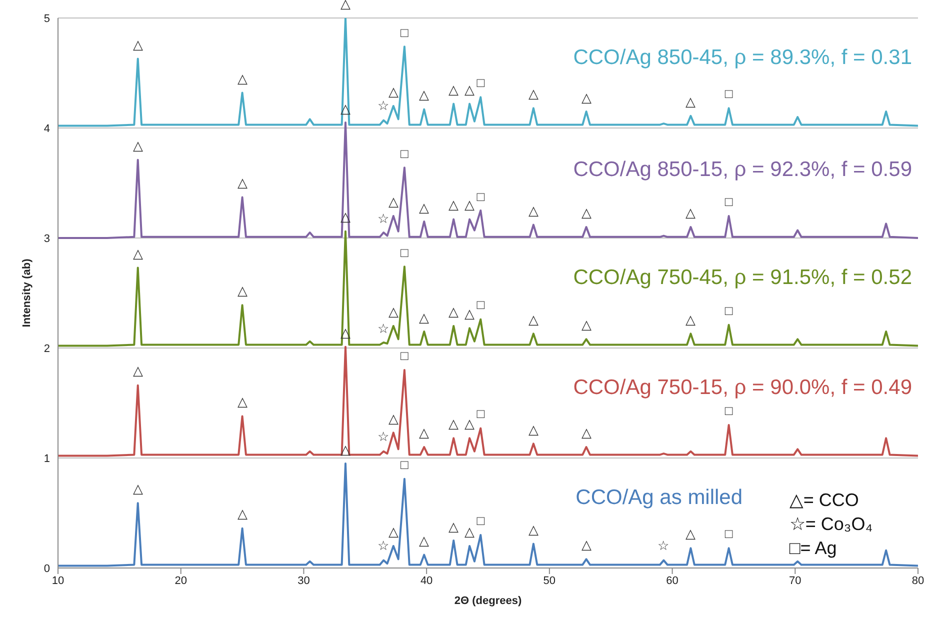 This screenshot has width=936, height=621. I want to click on annotation: ☆= Co₃O₄, so click(831, 524).